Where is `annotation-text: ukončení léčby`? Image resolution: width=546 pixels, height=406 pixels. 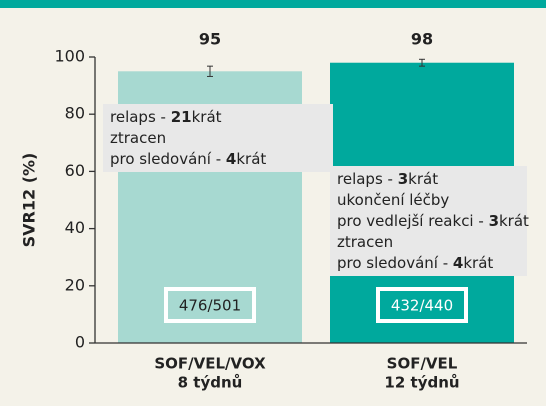
annotation-text: ukončení léčby is located at coordinates (393, 200).